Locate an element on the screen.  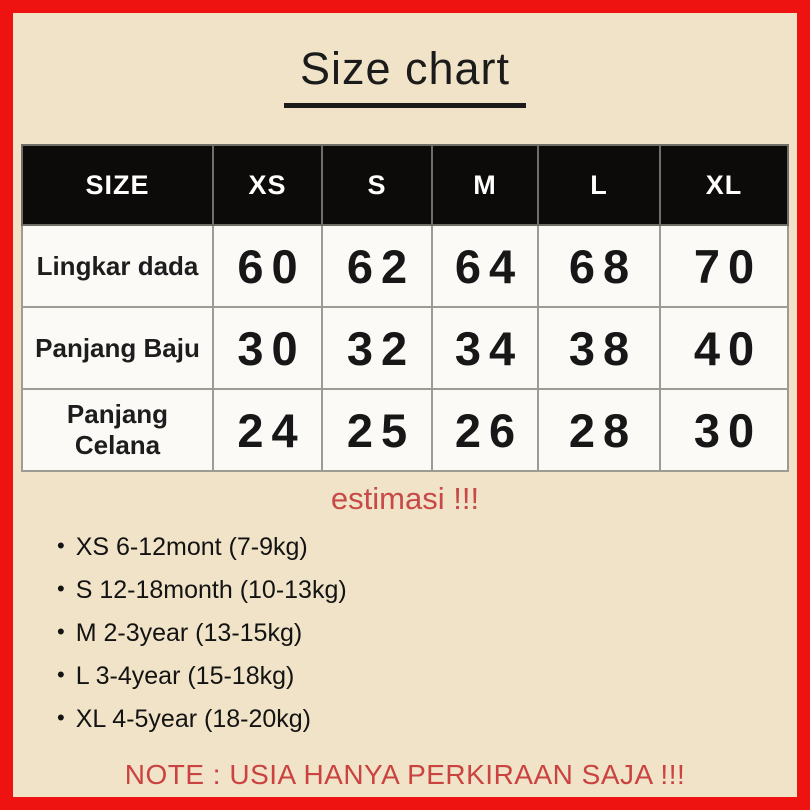
cell-value: 24 is located at coordinates (267, 430).